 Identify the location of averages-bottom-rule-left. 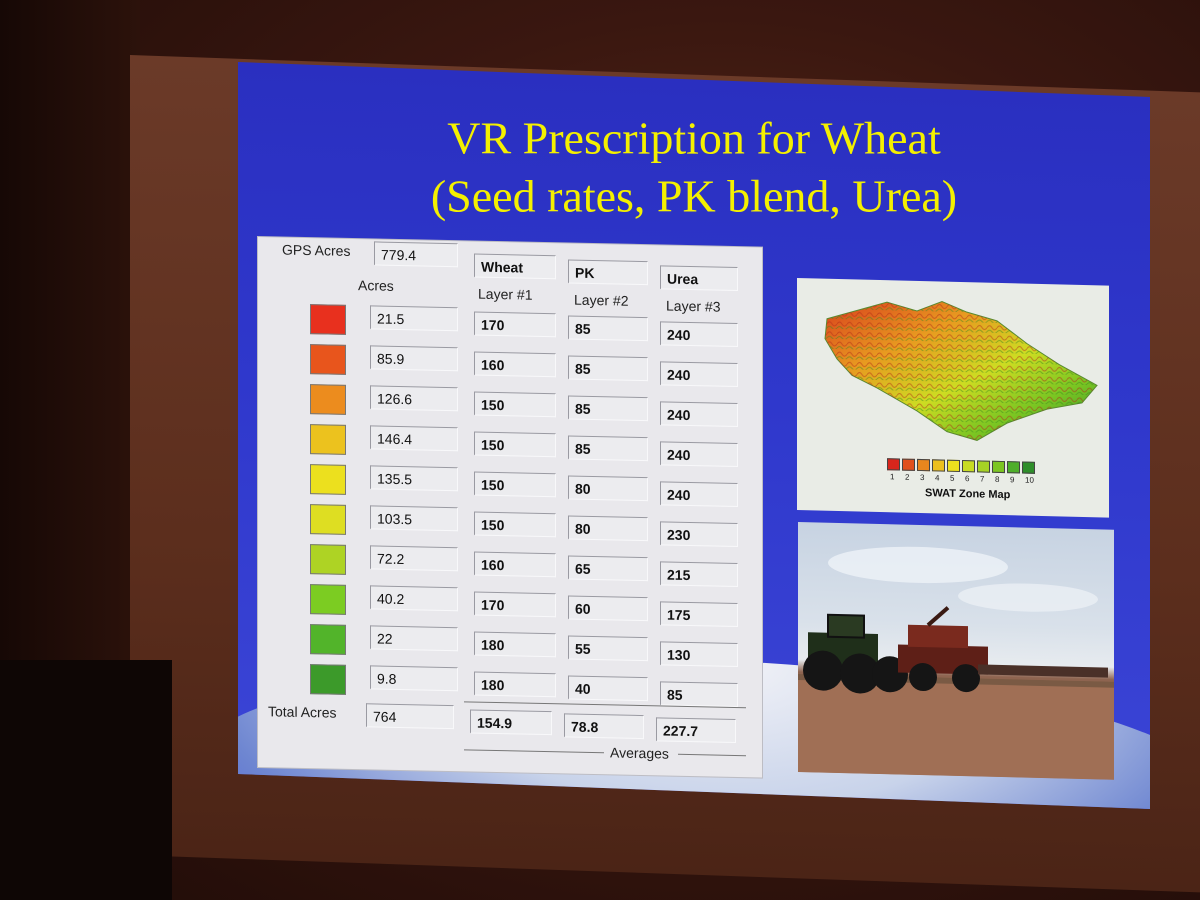
(534, 751).